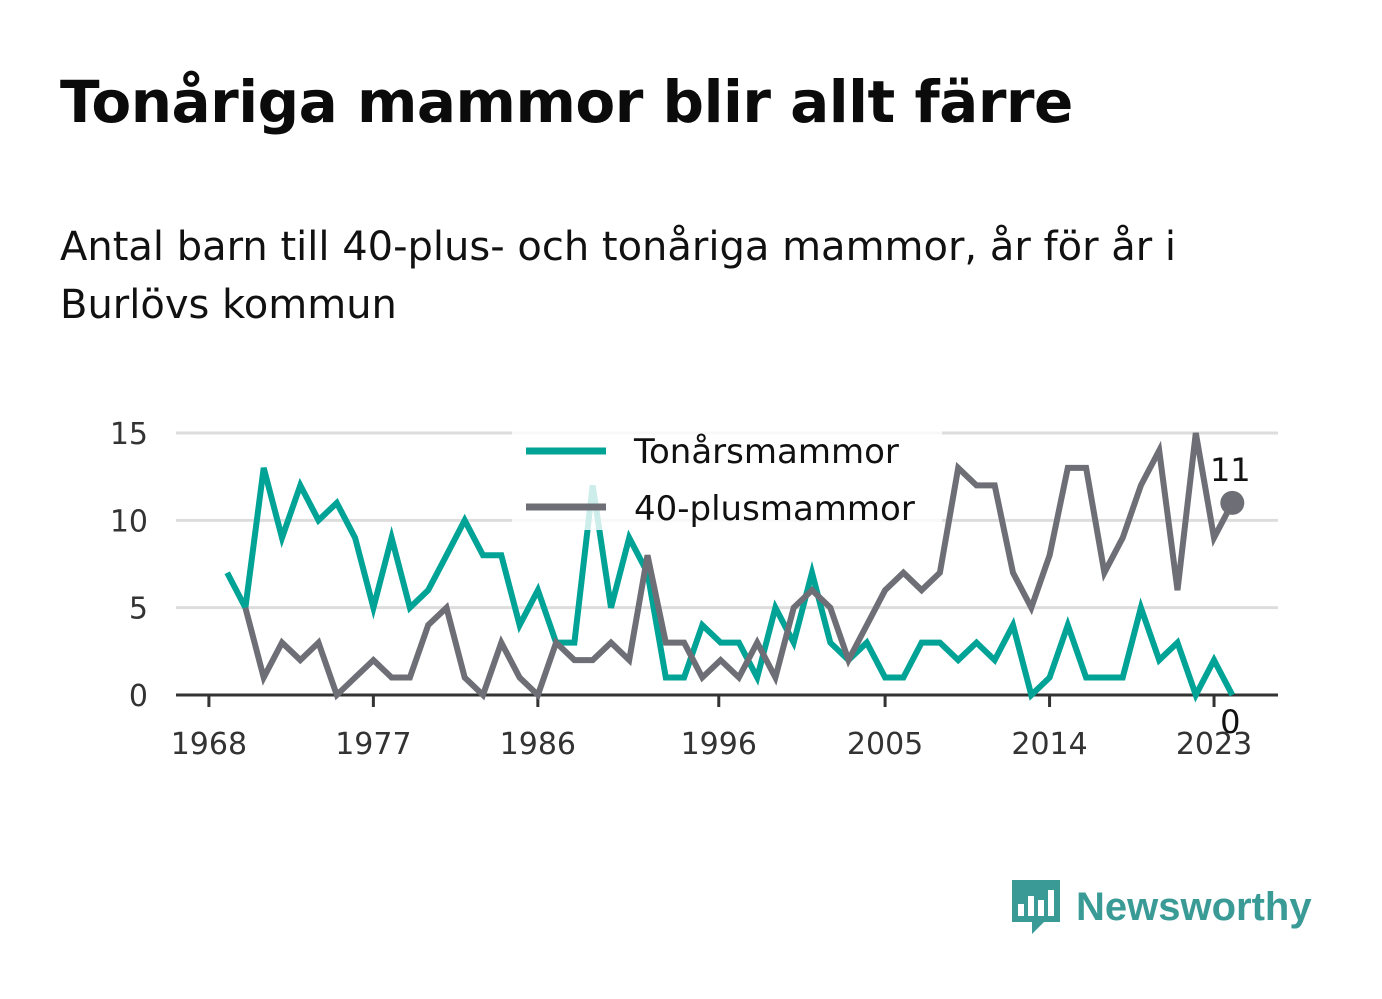  I want to click on x-tick-label: 1986, so click(538, 744).